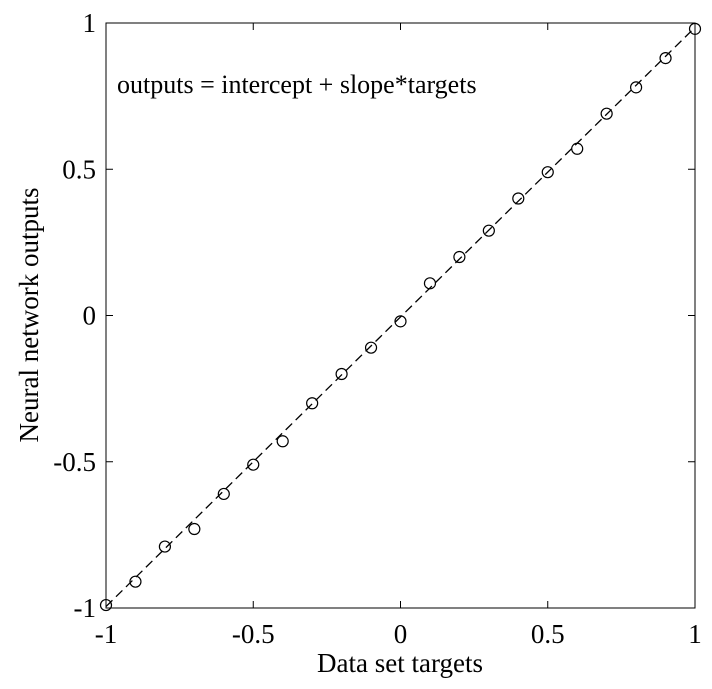 The image size is (712, 689). What do you see at coordinates (401, 634) in the screenshot?
I see `x-tick-label: 0` at bounding box center [401, 634].